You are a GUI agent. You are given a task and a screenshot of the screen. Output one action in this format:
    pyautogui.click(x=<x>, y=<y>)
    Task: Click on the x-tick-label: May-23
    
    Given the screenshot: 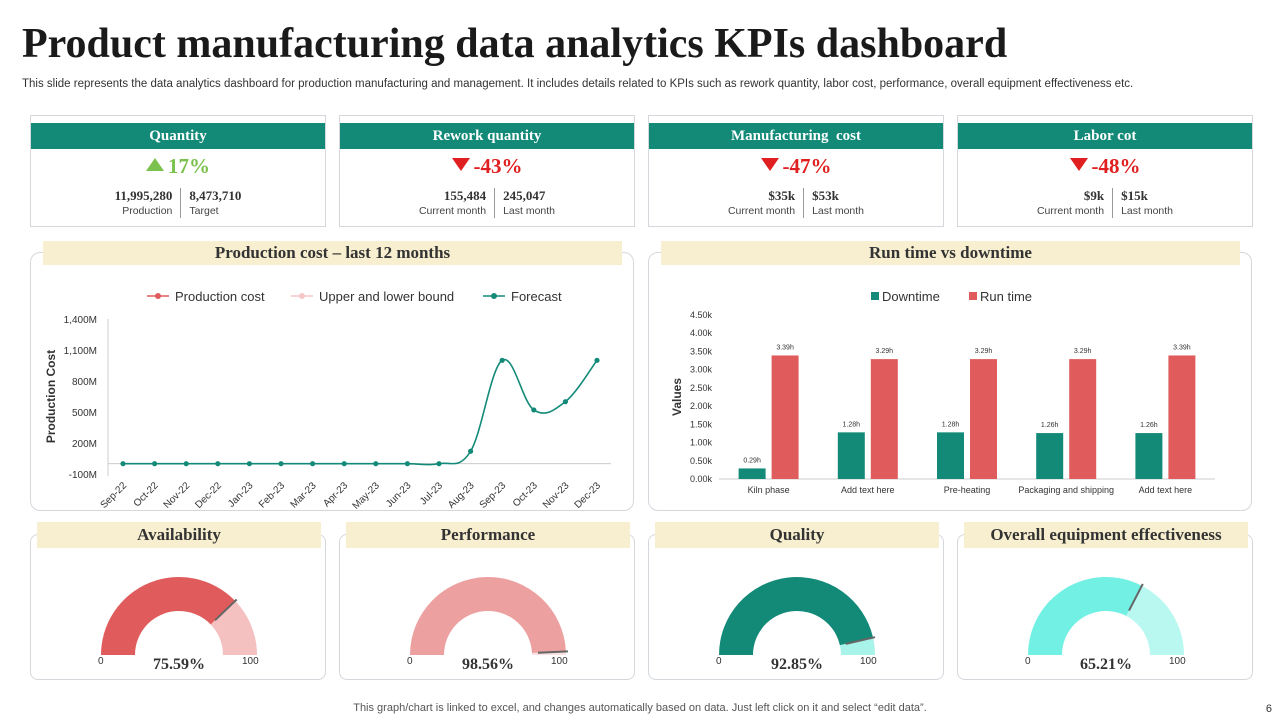 What is the action you would take?
    pyautogui.click(x=367, y=496)
    